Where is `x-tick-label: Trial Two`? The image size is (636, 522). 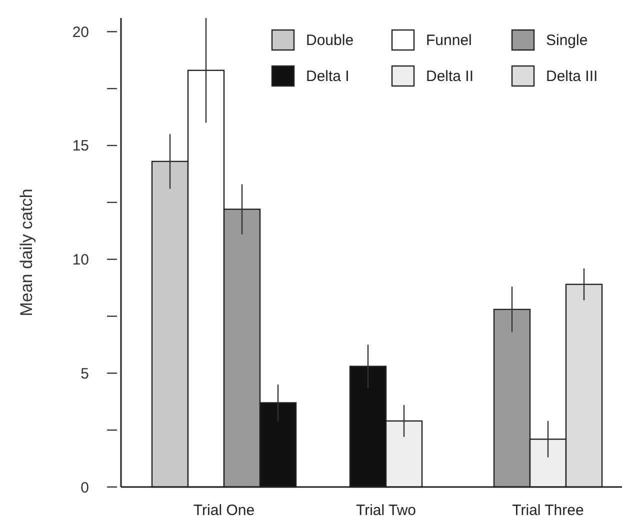 x-tick-label: Trial Two is located at coordinates (386, 510).